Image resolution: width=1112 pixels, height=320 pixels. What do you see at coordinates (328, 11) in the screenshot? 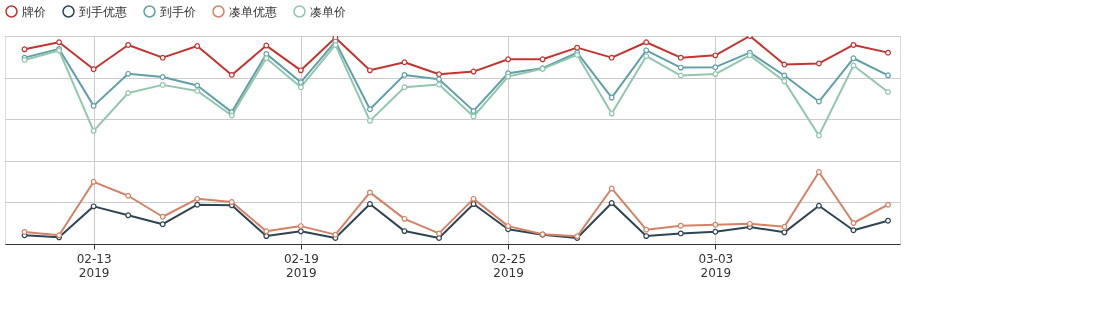
I see `legend-label: 凑单价` at bounding box center [328, 11].